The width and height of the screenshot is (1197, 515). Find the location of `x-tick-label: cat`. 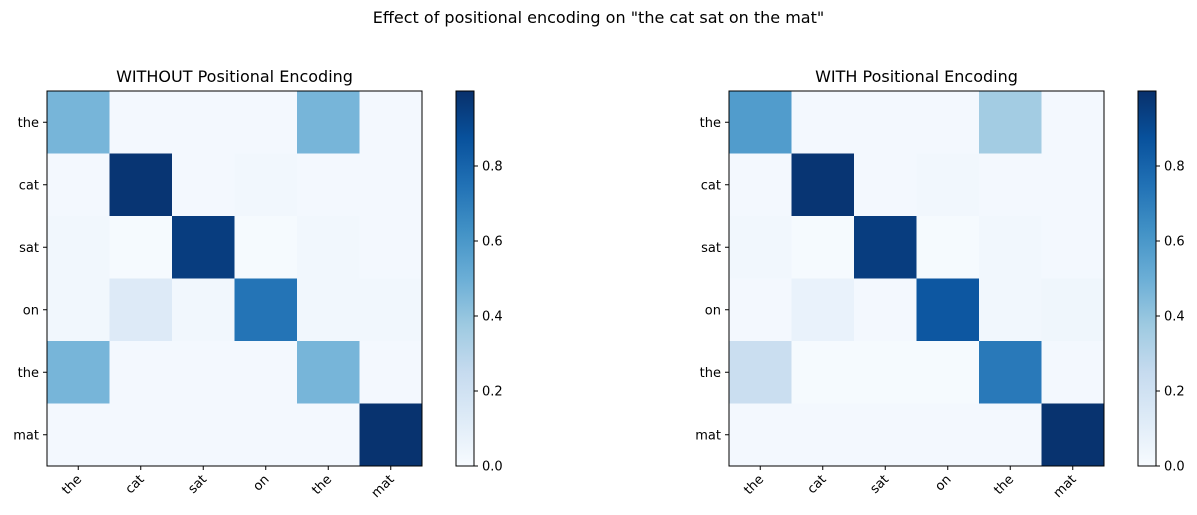

x-tick-label: cat is located at coordinates (817, 484).